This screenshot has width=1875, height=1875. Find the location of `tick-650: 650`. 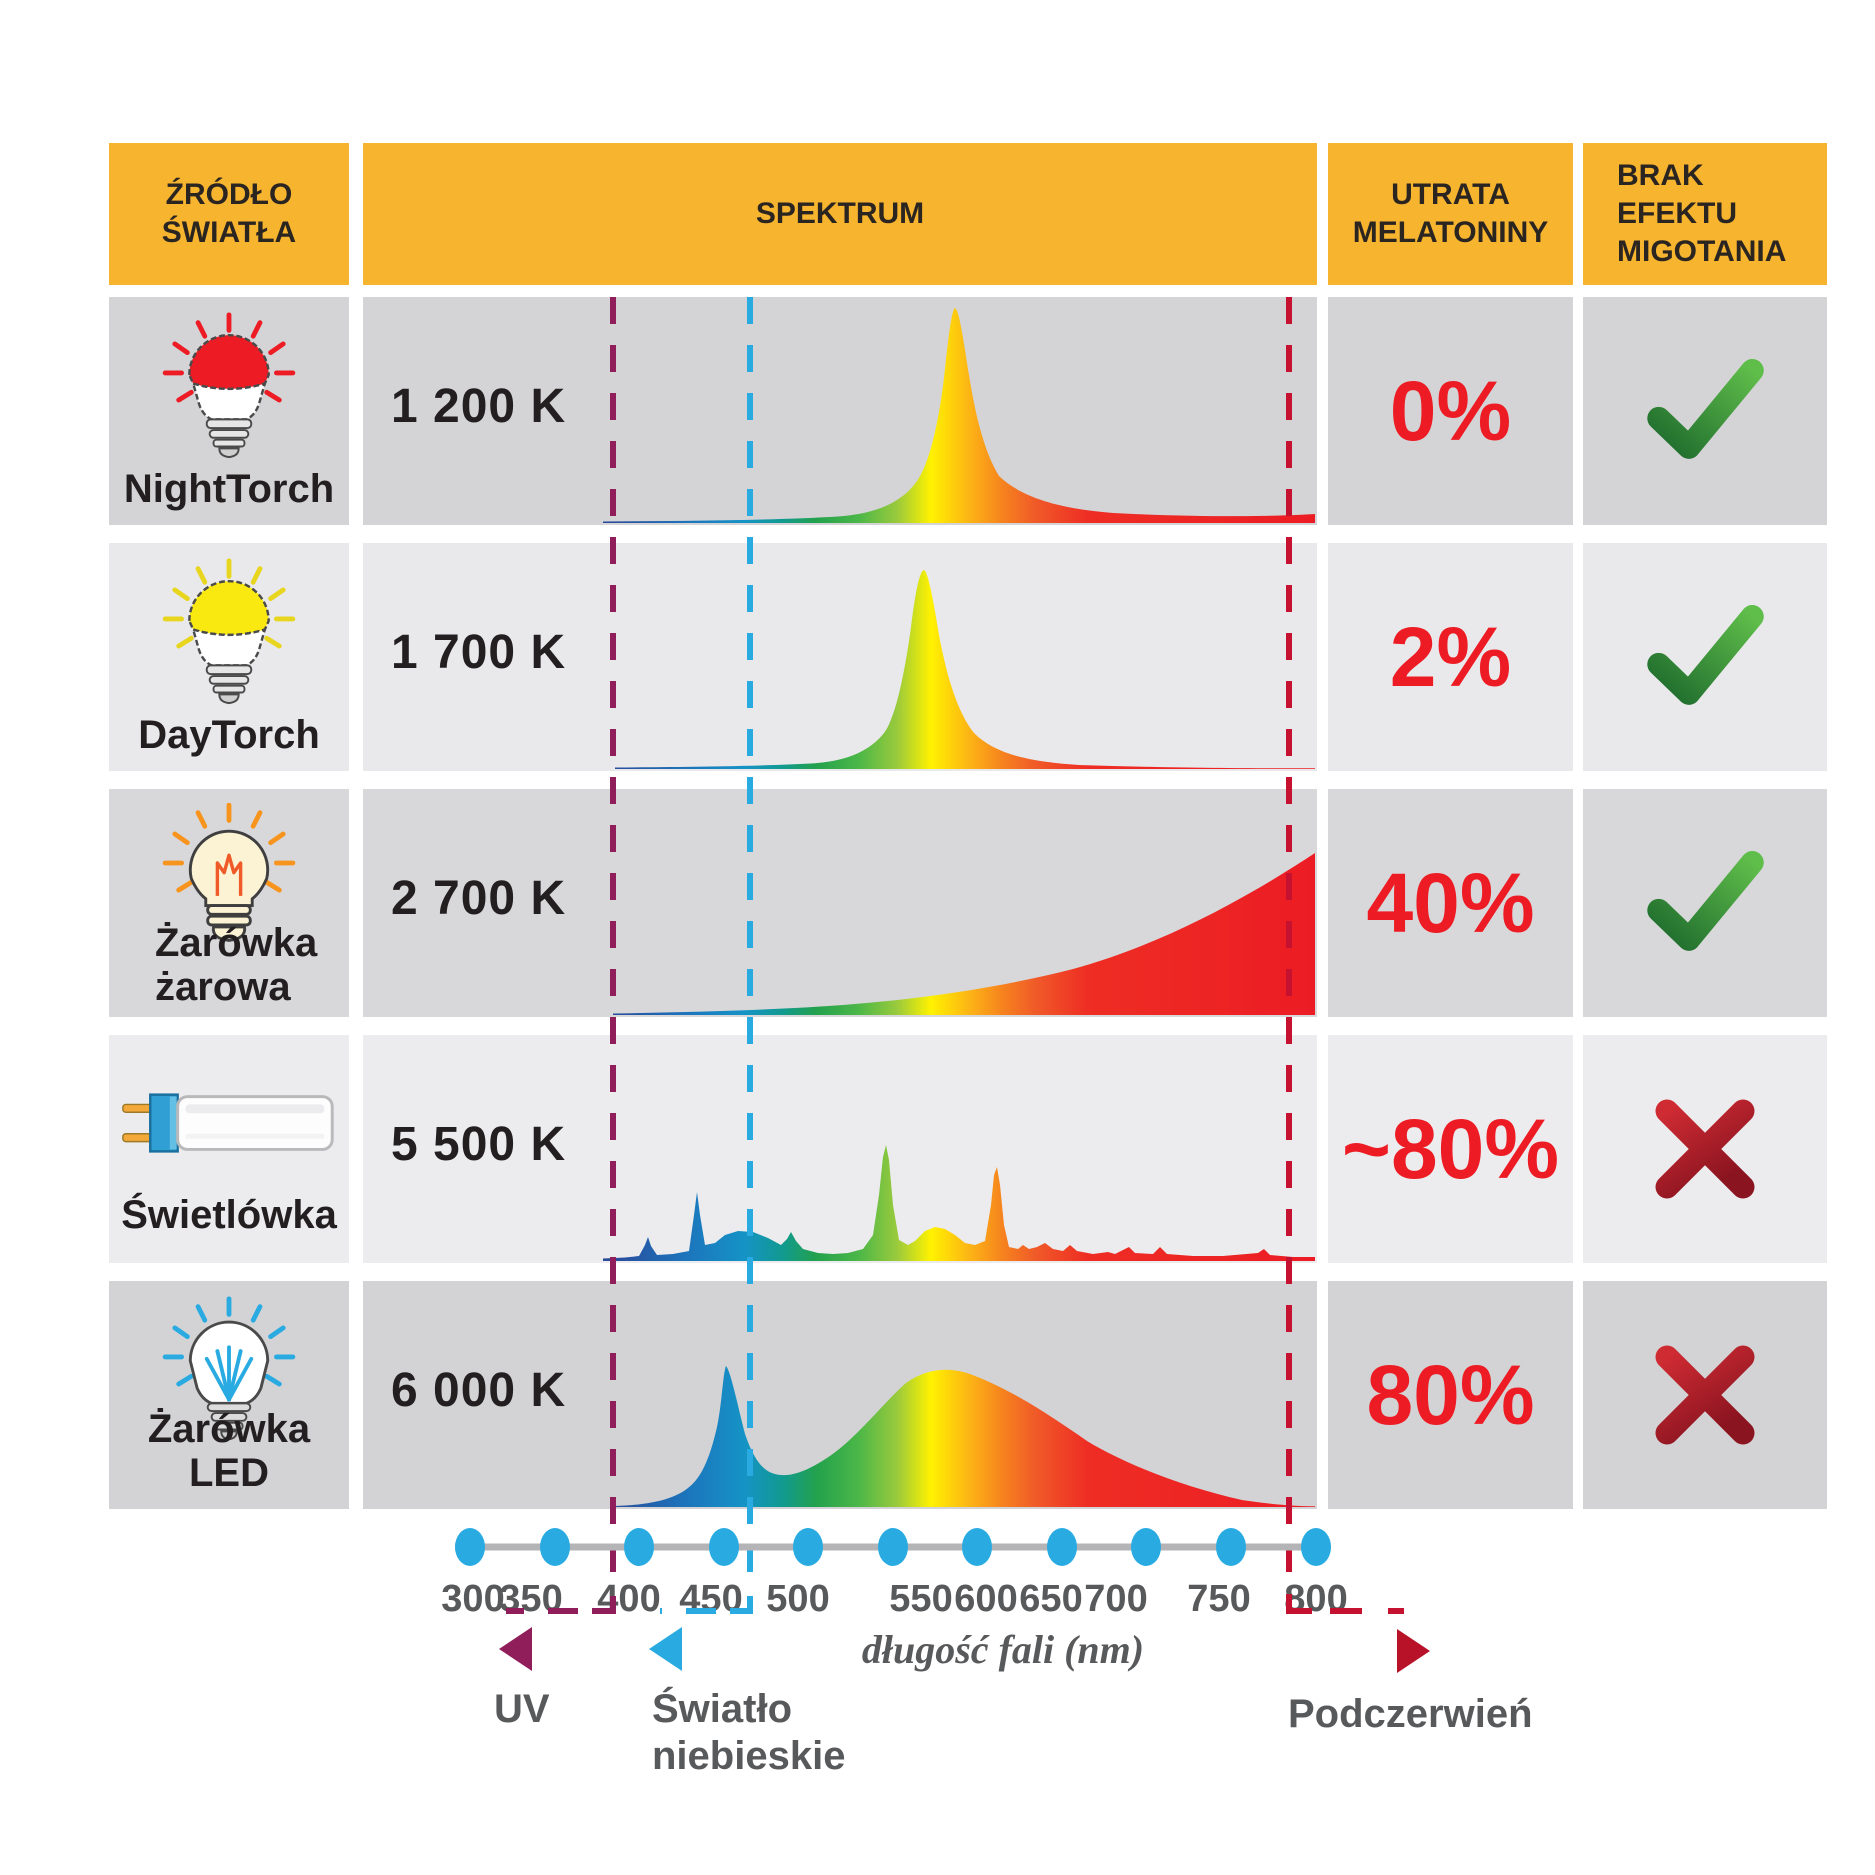

tick-650: 650 is located at coordinates (1051, 1599).